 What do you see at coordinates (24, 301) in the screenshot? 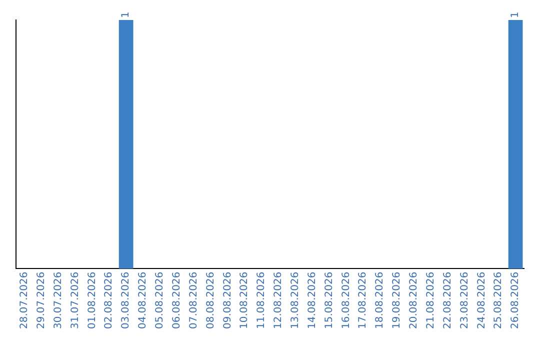
I see `x-tick-label: 28.07.2026` at bounding box center [24, 301].